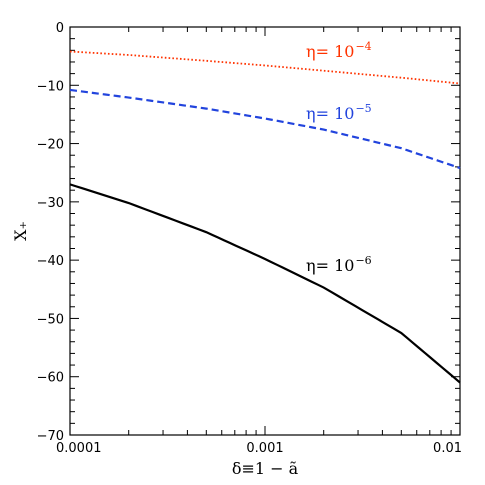 Image resolution: width=485 pixels, height=485 pixels. What do you see at coordinates (50, 436) in the screenshot?
I see `y-tick-label: −70` at bounding box center [50, 436].